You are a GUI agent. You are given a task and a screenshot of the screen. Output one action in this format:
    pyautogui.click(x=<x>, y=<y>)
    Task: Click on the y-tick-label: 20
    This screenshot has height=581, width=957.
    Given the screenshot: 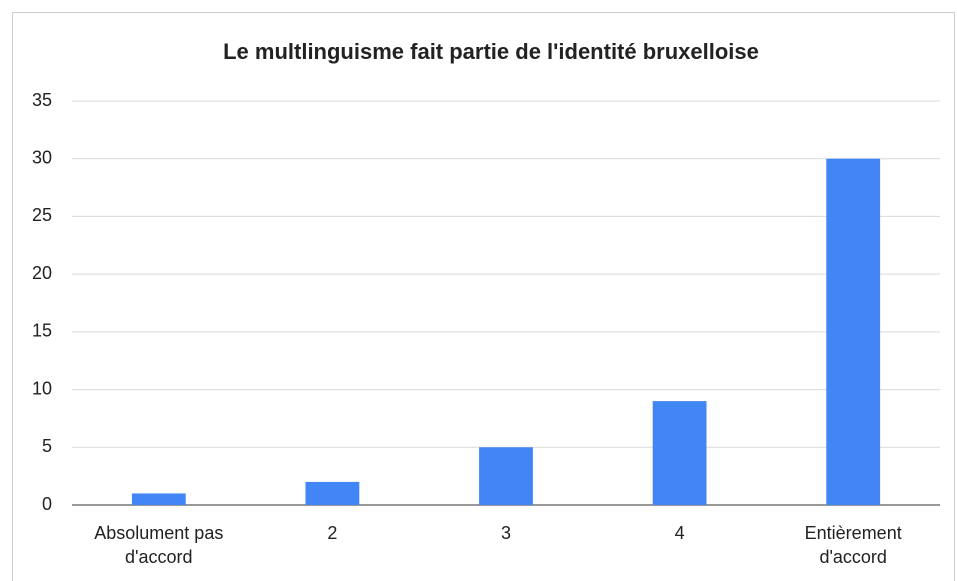 What is the action you would take?
    pyautogui.click(x=42, y=273)
    